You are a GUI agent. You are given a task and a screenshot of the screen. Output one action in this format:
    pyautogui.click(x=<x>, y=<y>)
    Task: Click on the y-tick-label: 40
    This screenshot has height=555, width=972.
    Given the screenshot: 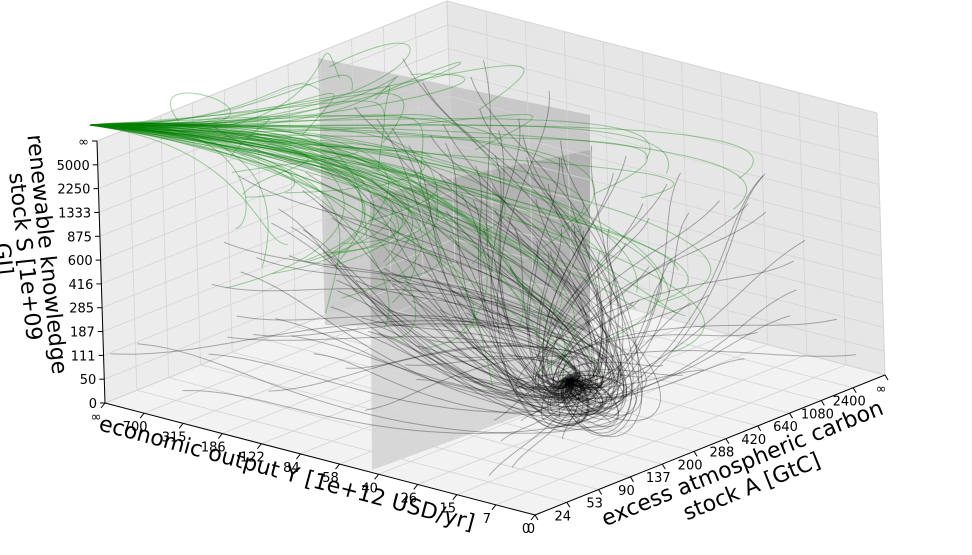 What is the action you would take?
    pyautogui.click(x=369, y=488)
    